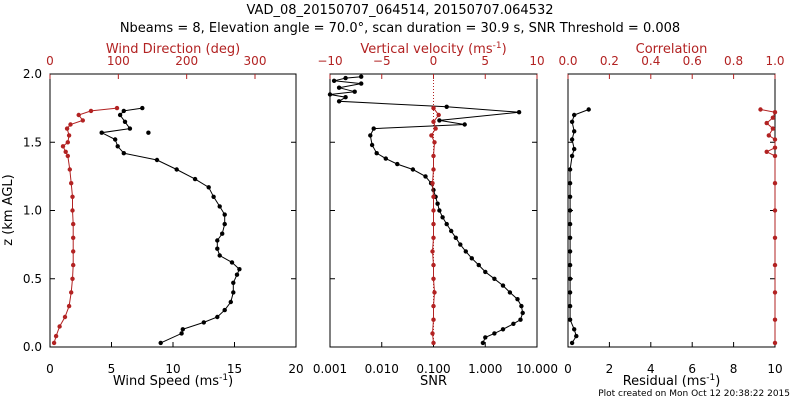 The height and width of the screenshot is (400, 800). Describe the element at coordinates (112, 369) in the screenshot. I see `x-bottom-tick-label: 5` at that location.